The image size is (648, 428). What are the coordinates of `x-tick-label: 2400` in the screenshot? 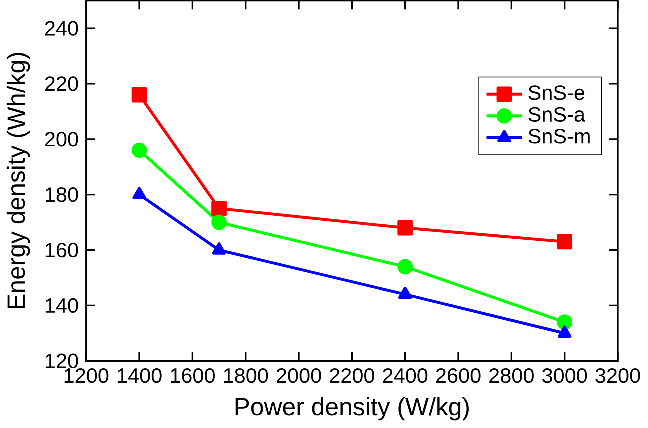 It's located at (405, 376).